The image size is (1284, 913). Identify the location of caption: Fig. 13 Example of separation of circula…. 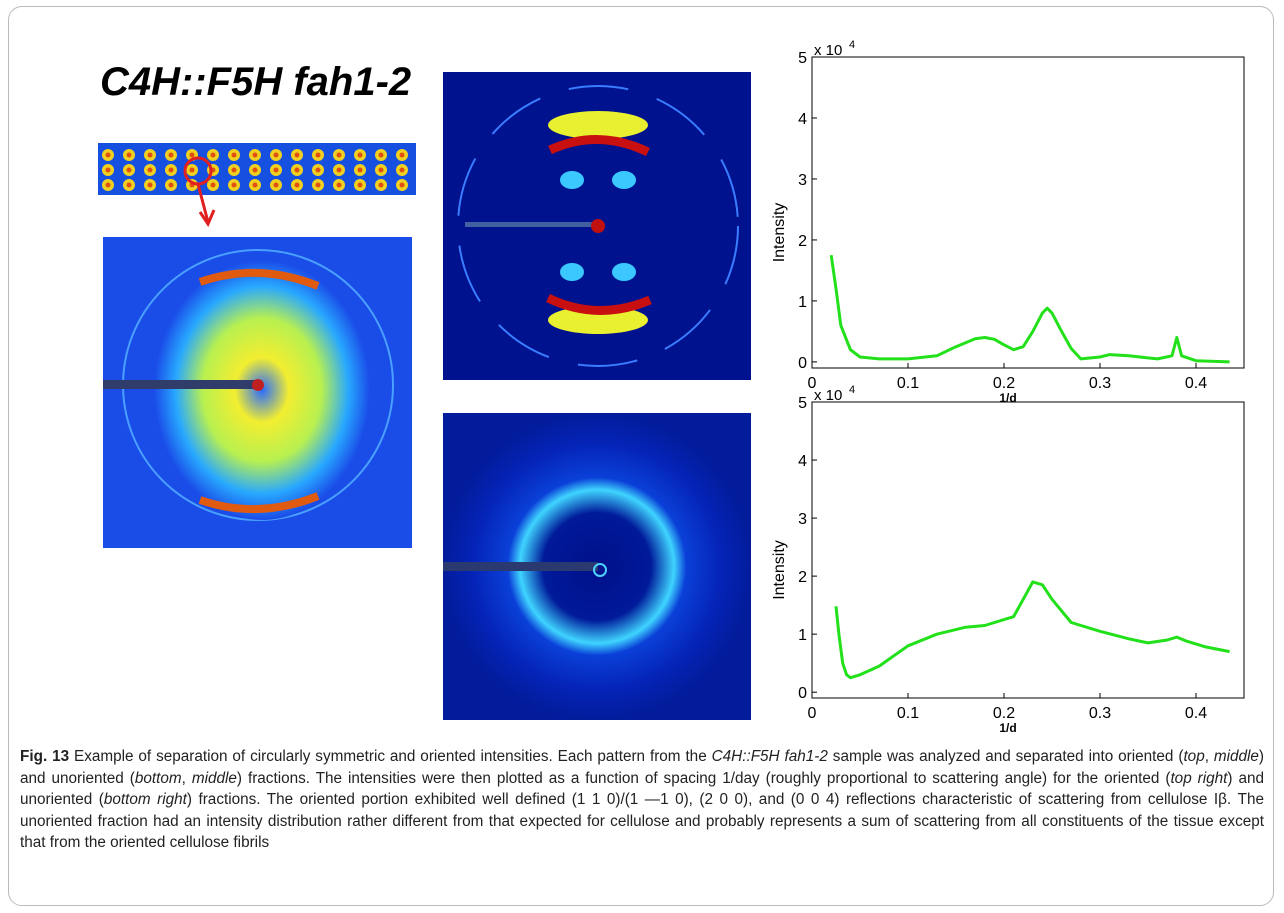
(642, 800).